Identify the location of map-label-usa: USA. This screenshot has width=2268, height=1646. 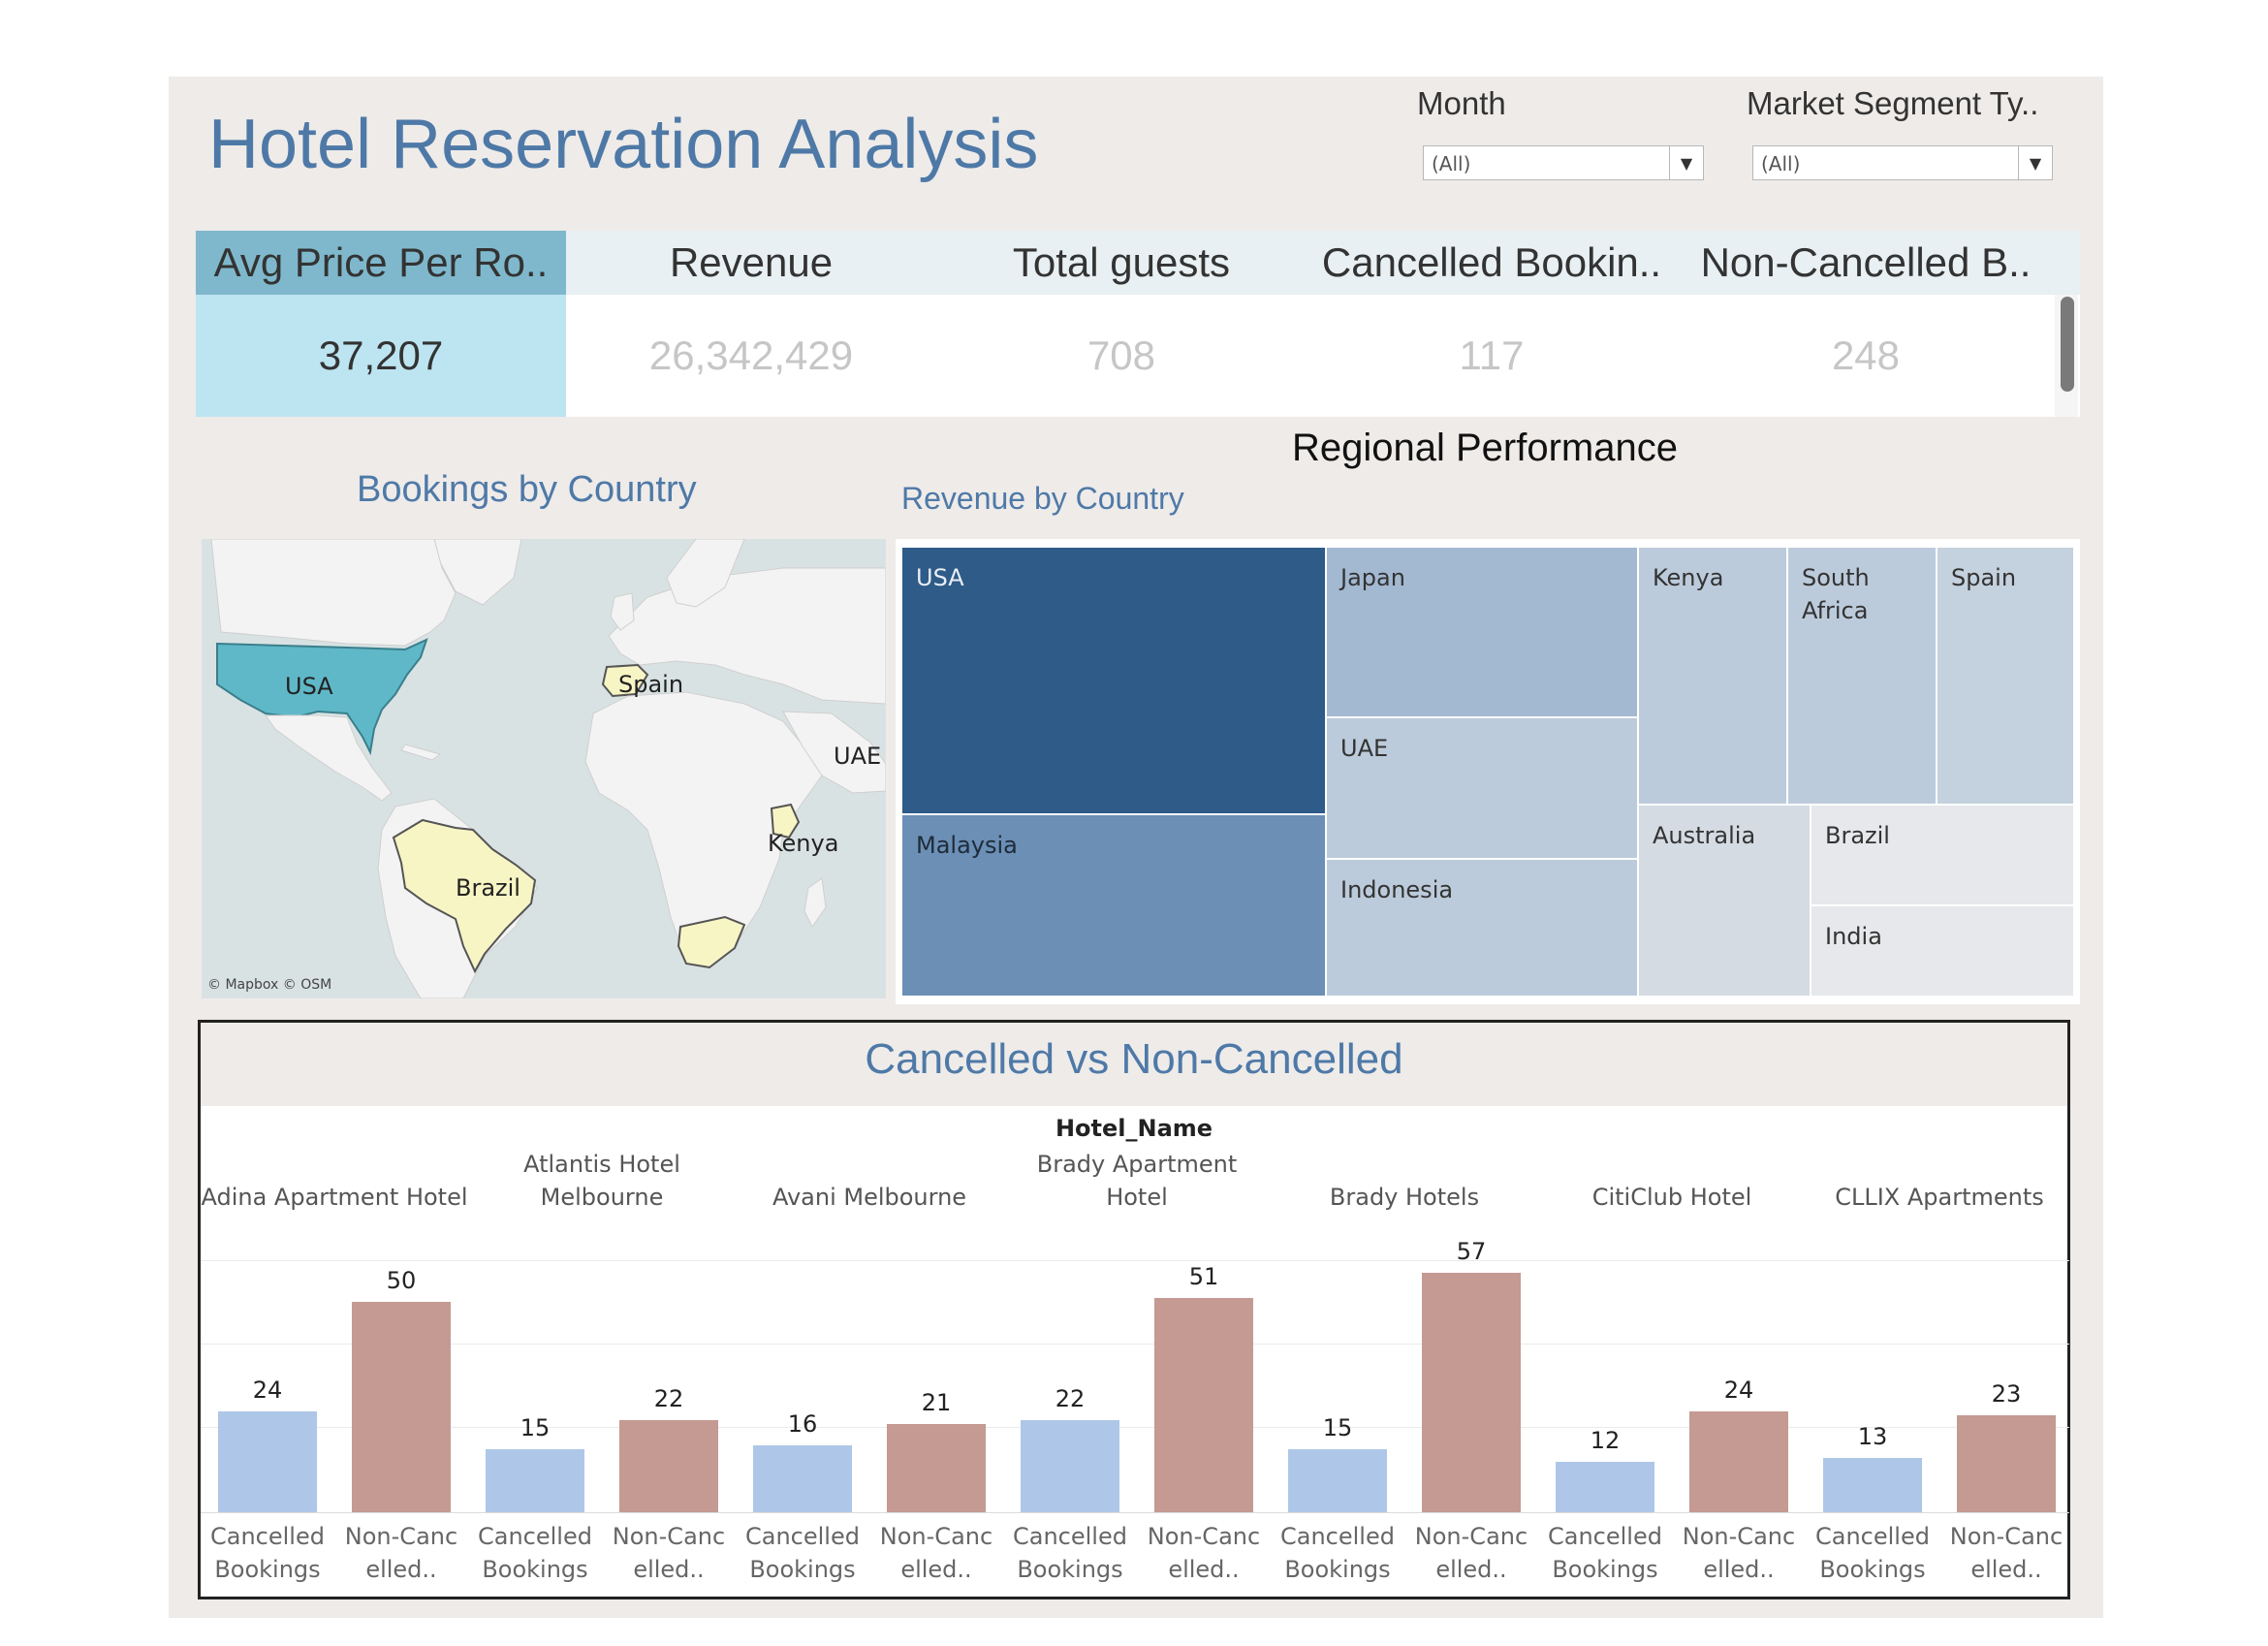
(309, 686).